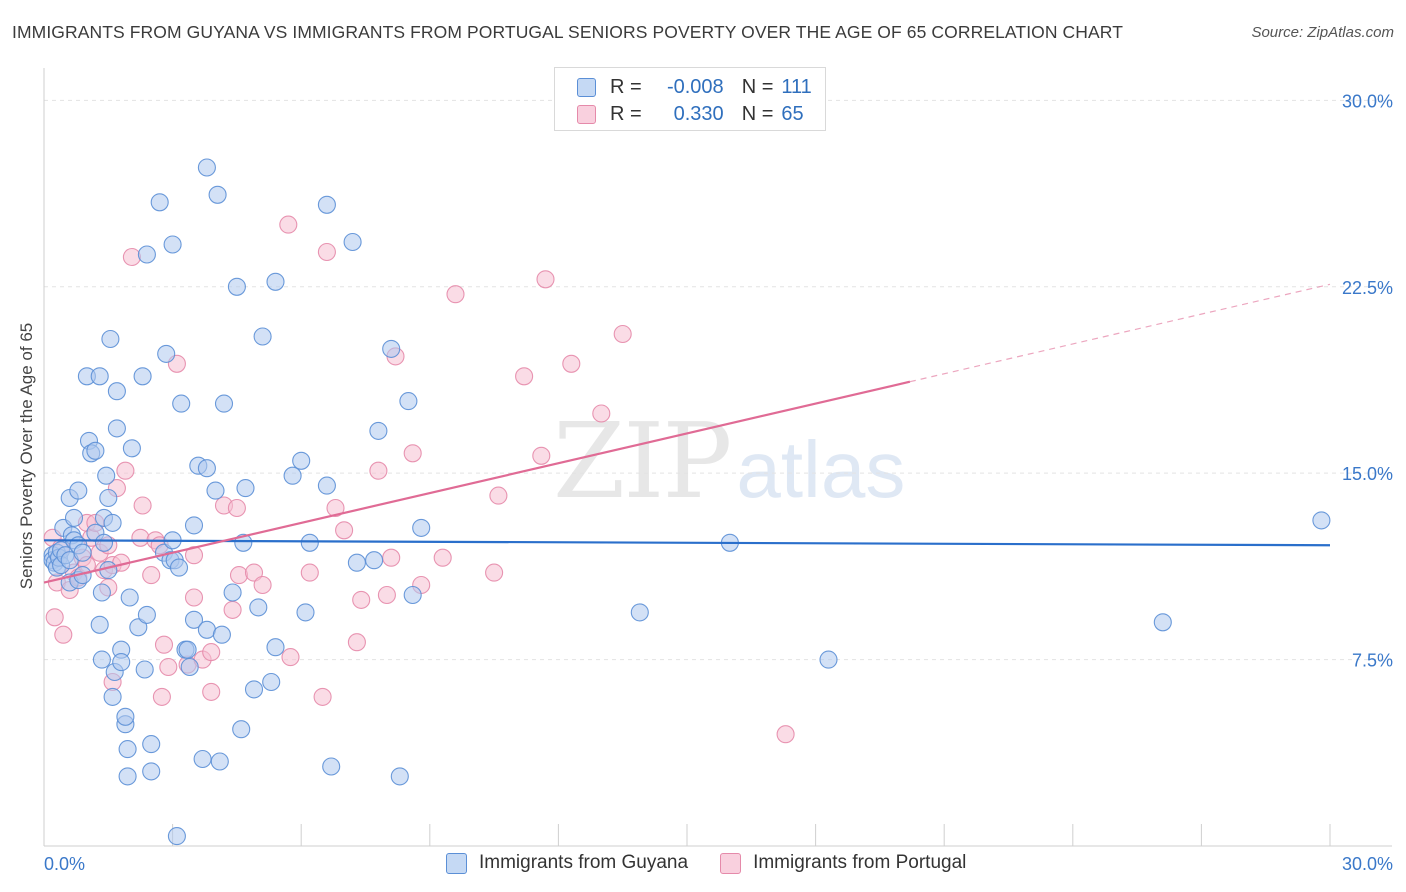 The width and height of the screenshot is (1406, 892). Describe the element at coordinates (477, 482) in the screenshot. I see `portugal-trend-line` at that location.